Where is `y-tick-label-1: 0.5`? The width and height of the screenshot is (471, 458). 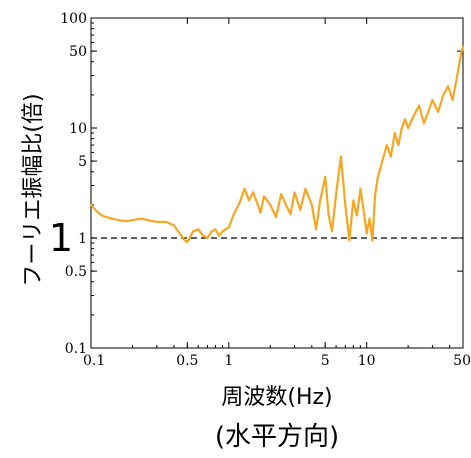
y-tick-label-1: 0.5 is located at coordinates (76, 272).